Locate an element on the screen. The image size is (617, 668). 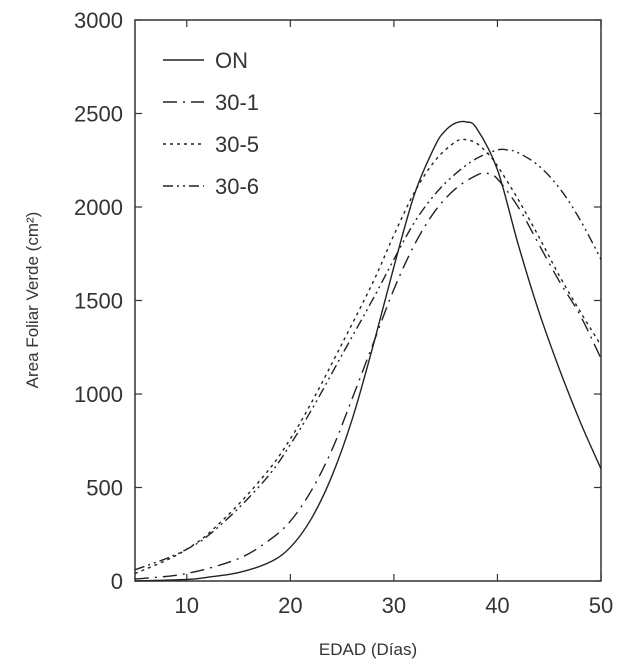
y-tick-label: 2000 is located at coordinates (98, 207).